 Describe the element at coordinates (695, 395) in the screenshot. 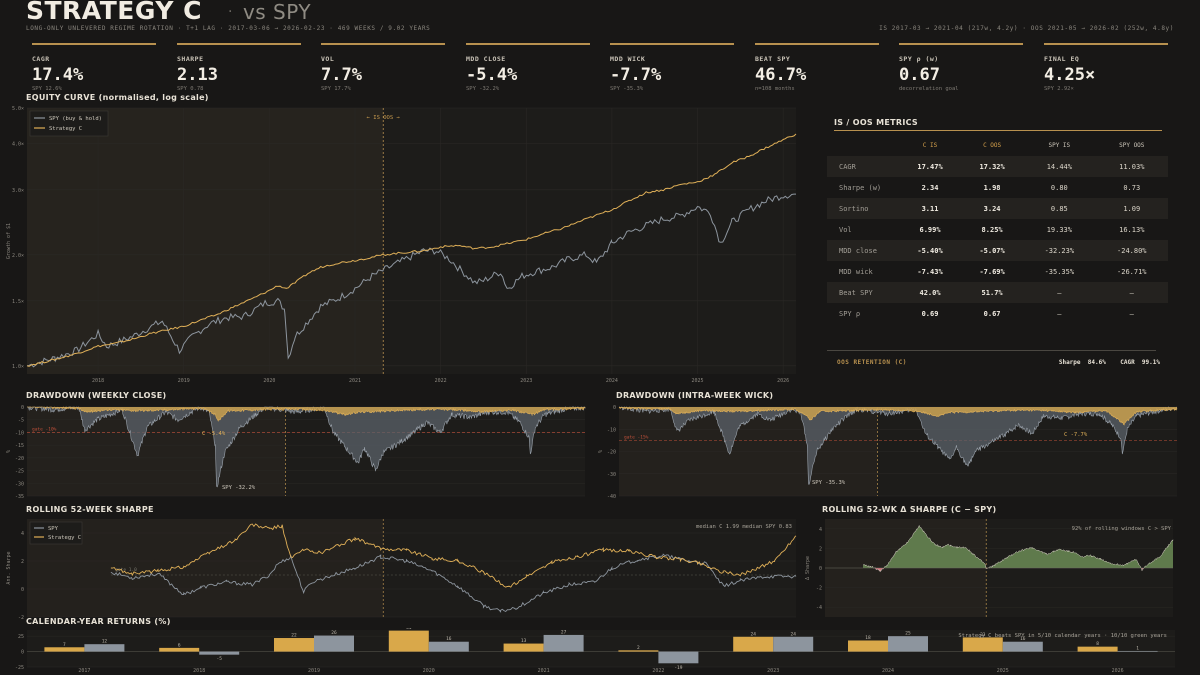

I see `dd-wick-title: DRAWDOWN (INTRA-WEEK WICK)` at that location.